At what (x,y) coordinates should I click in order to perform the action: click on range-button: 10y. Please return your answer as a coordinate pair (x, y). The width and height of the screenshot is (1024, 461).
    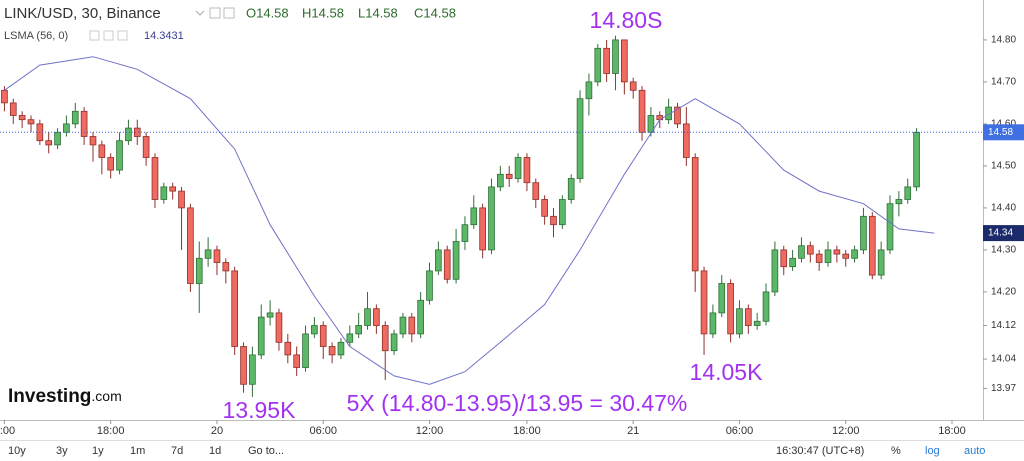
    Looking at the image, I should click on (17, 451).